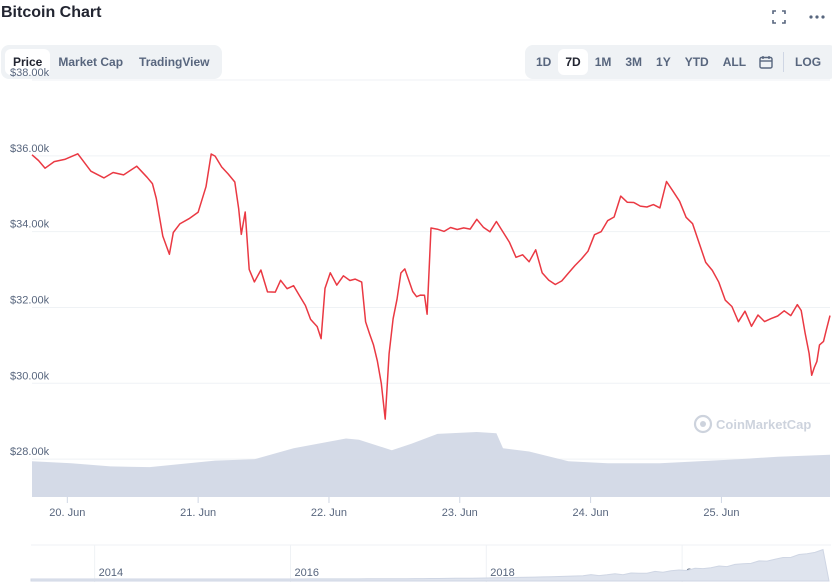 The width and height of the screenshot is (832, 582). What do you see at coordinates (721, 513) in the screenshot?
I see `x-tick-label: 25. Jun` at bounding box center [721, 513].